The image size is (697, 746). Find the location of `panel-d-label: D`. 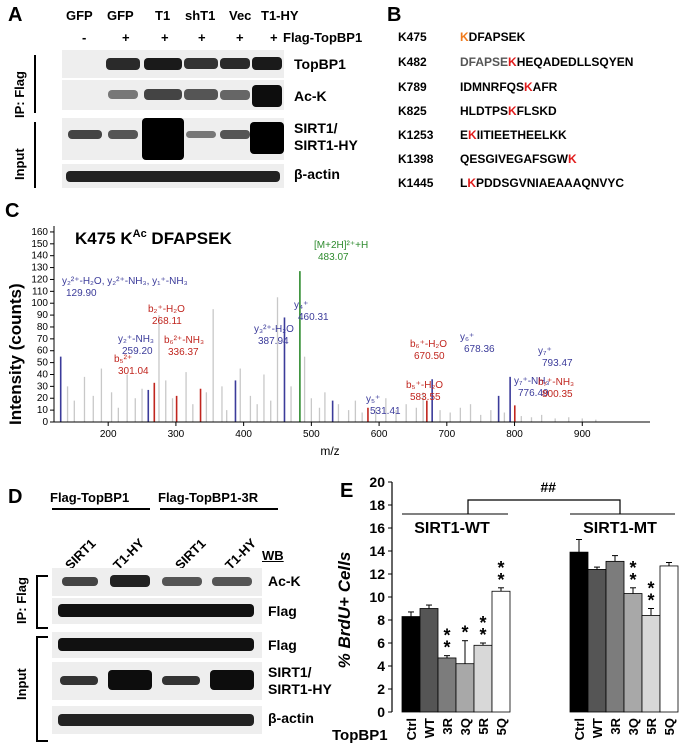

panel-d-label: D is located at coordinates (15, 497).